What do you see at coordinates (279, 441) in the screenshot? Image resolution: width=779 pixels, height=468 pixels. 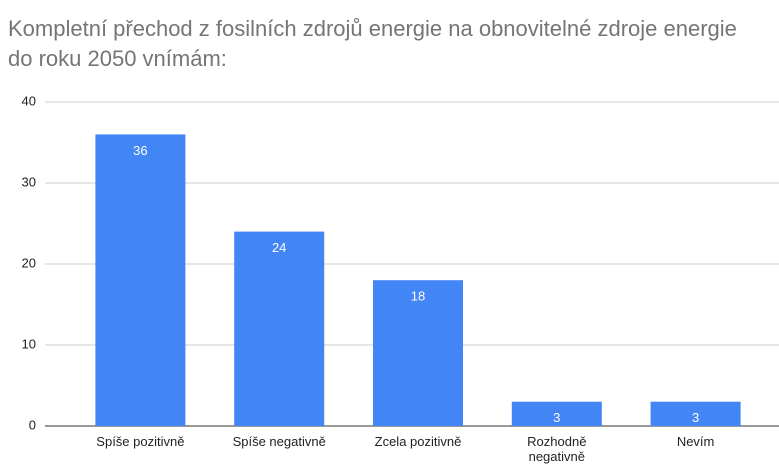 I see `x-tick-label: Spíše negativně` at bounding box center [279, 441].